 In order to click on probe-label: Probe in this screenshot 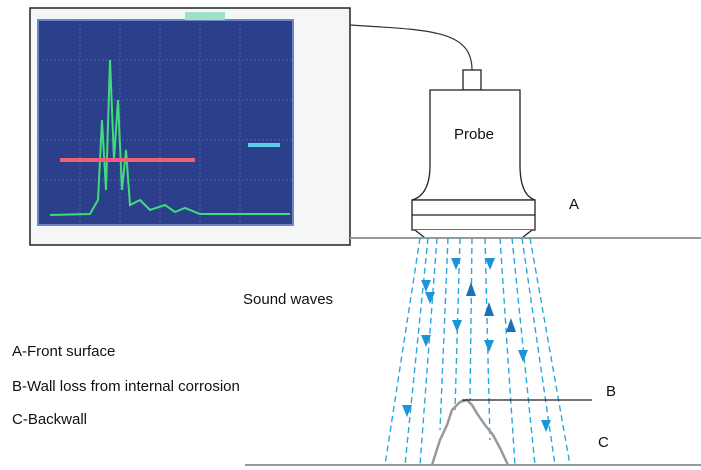, I will do `click(474, 134)`.